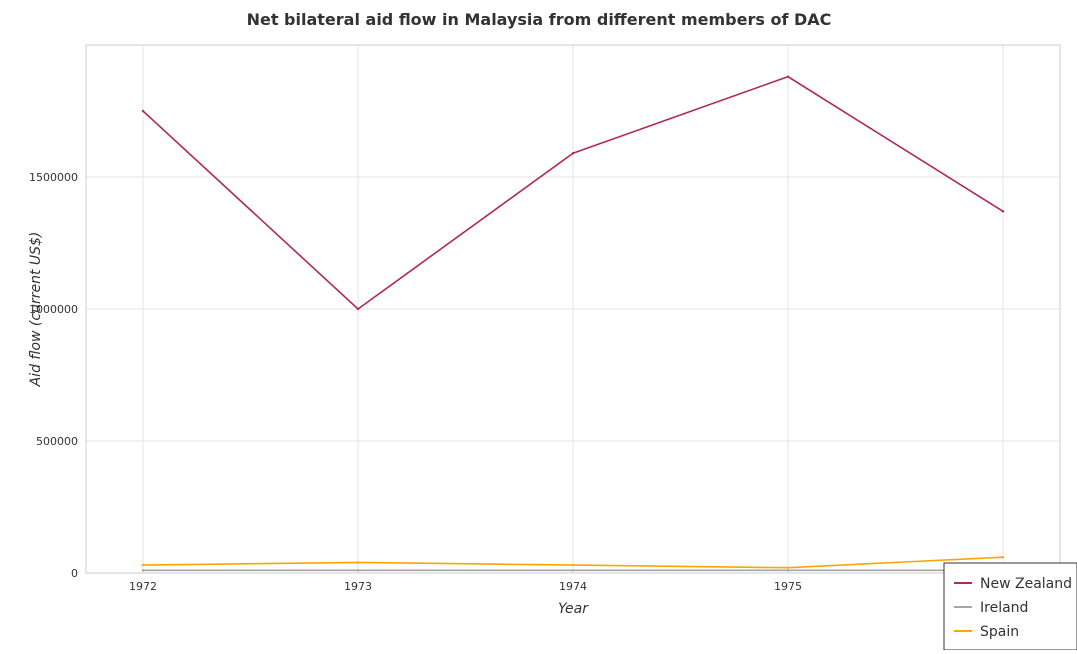 Image resolution: width=1077 pixels, height=654 pixels. What do you see at coordinates (53, 177) in the screenshot?
I see `y-tick-label: 1500000` at bounding box center [53, 177].